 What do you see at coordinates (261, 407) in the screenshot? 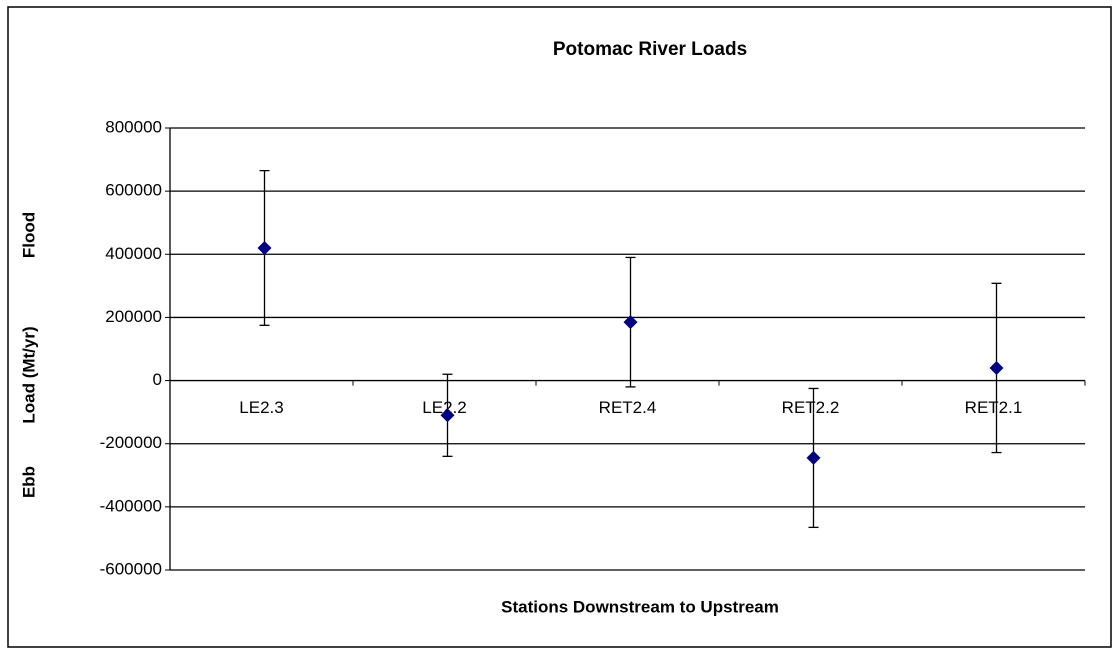
I see `x-tick-label: LE2.3` at bounding box center [261, 407].